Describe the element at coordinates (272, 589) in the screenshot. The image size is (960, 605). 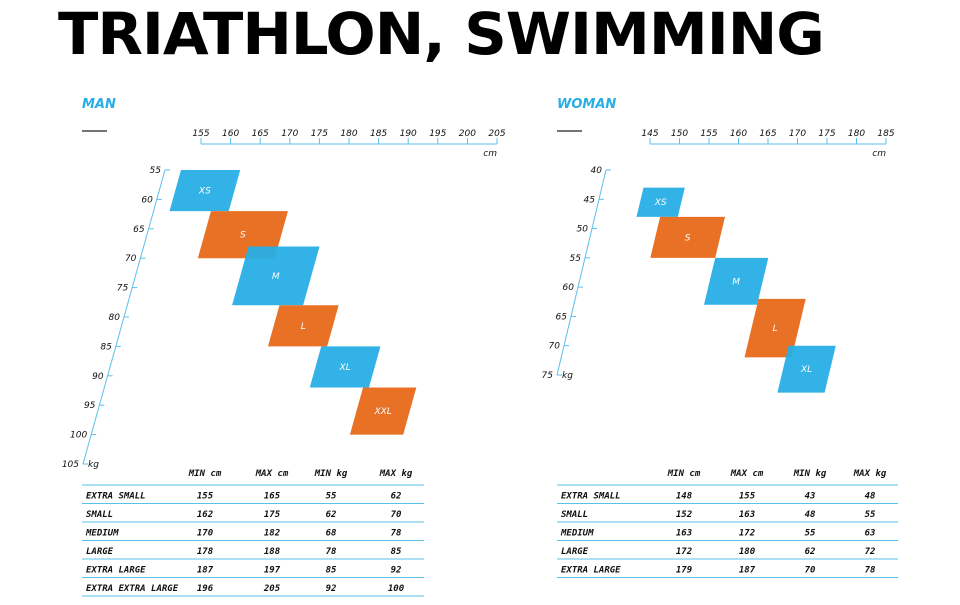
I see `man-table-cell: 205` at that location.